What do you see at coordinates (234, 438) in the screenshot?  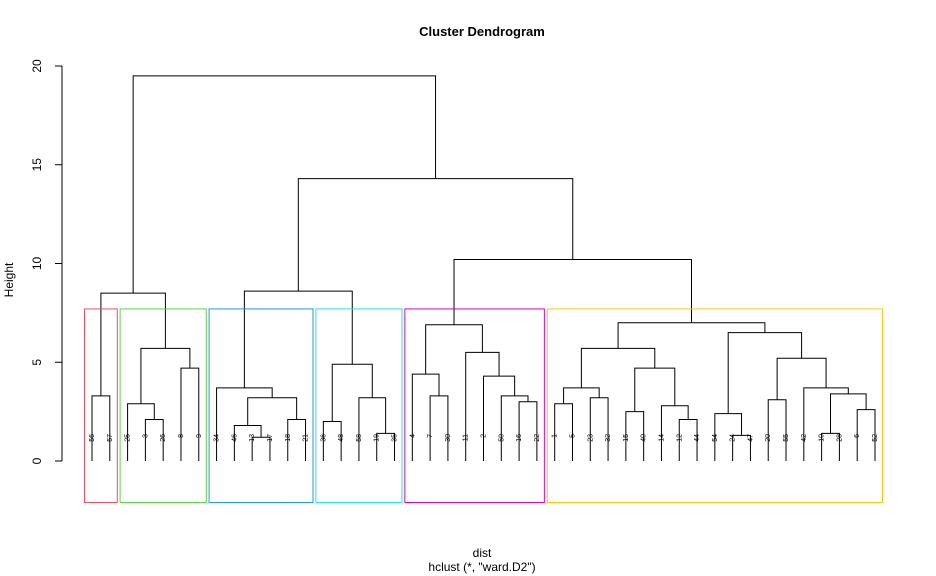 I see `leaf-label: 46` at bounding box center [234, 438].